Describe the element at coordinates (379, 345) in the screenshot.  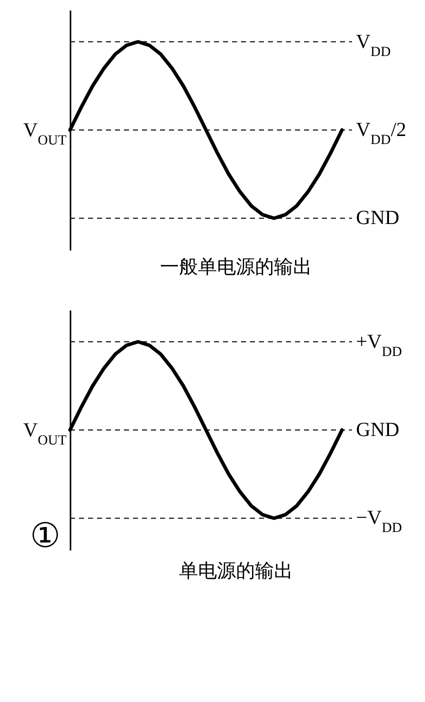
I see `ref-line-label: +V$_{DD}$` at that location.